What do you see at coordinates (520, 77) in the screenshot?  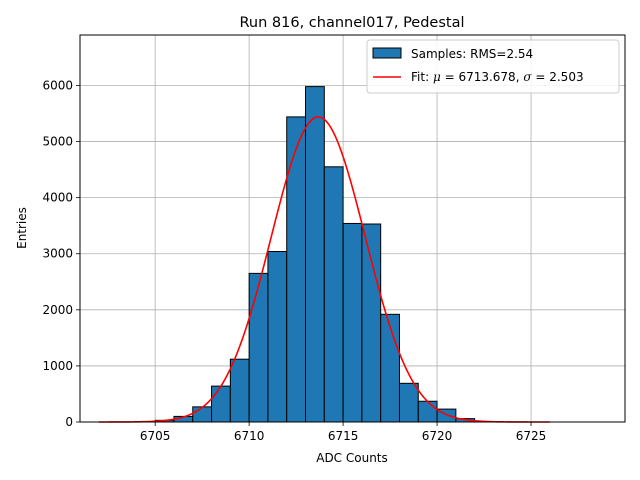 I see `legend-fit-sep: ,` at bounding box center [520, 77].